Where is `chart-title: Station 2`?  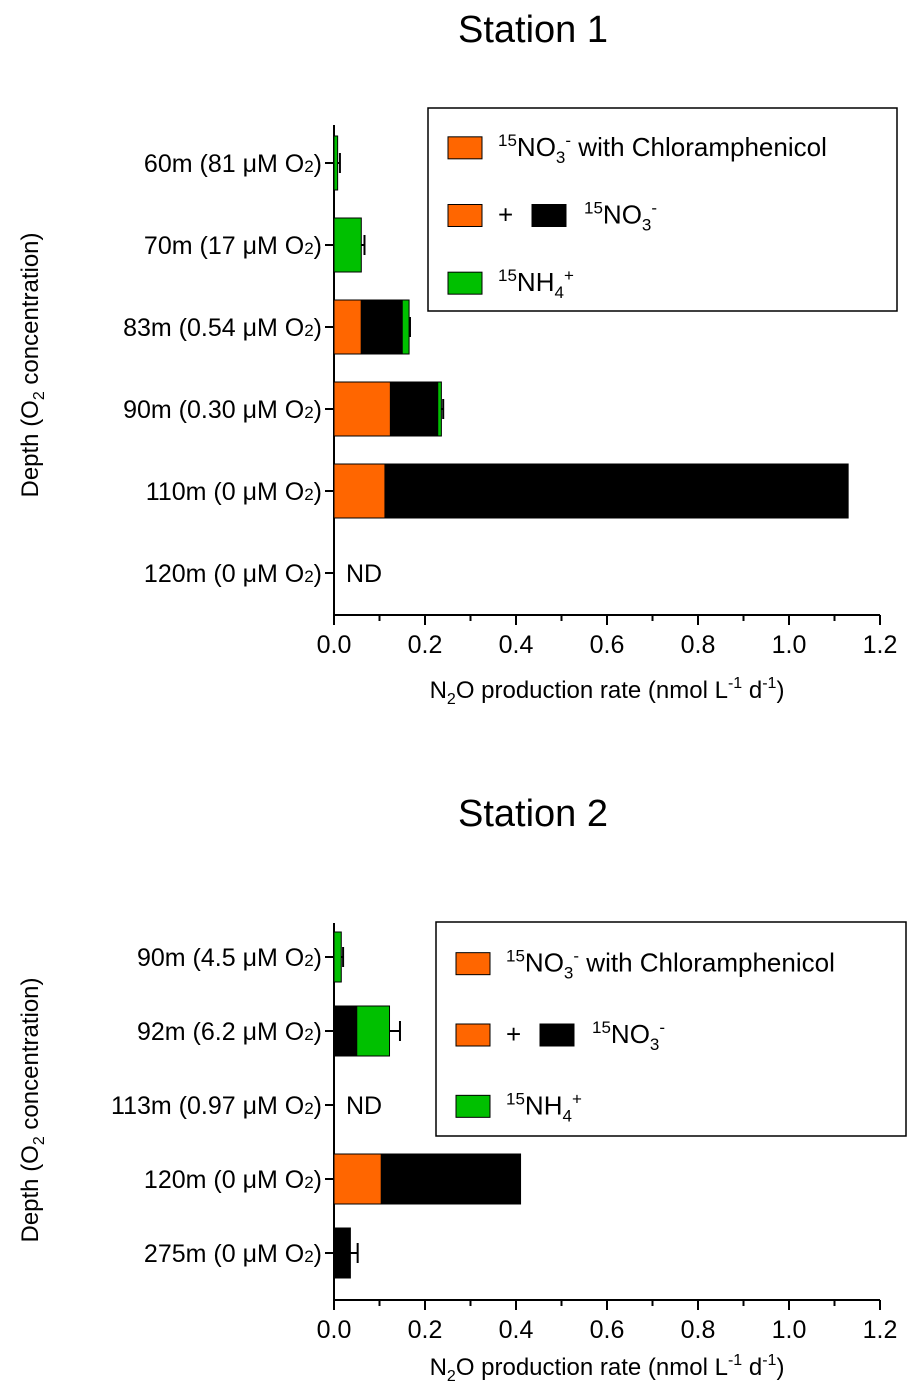 chart-title: Station 2 is located at coordinates (533, 814).